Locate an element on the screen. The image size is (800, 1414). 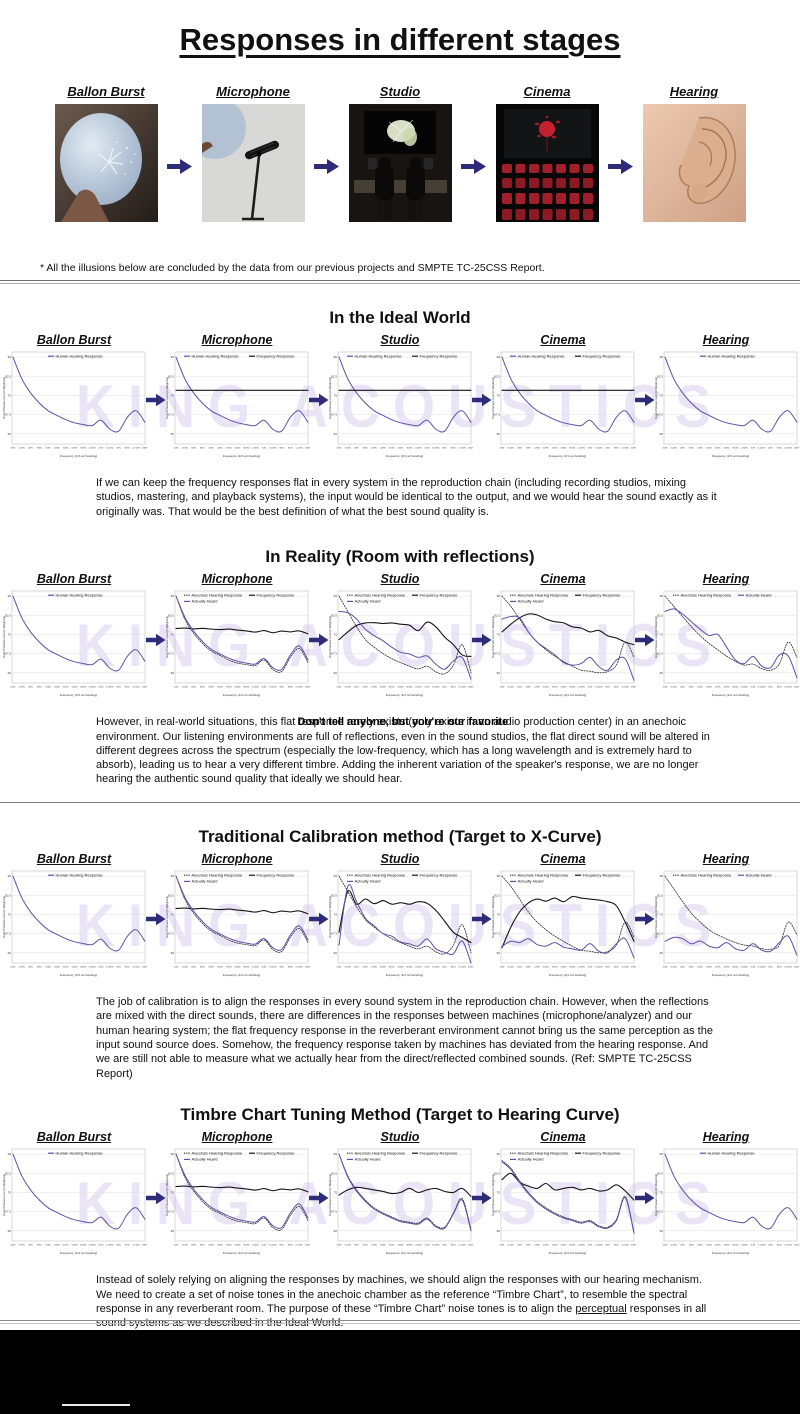
svg-text: 75 is located at coordinates (661, 635).